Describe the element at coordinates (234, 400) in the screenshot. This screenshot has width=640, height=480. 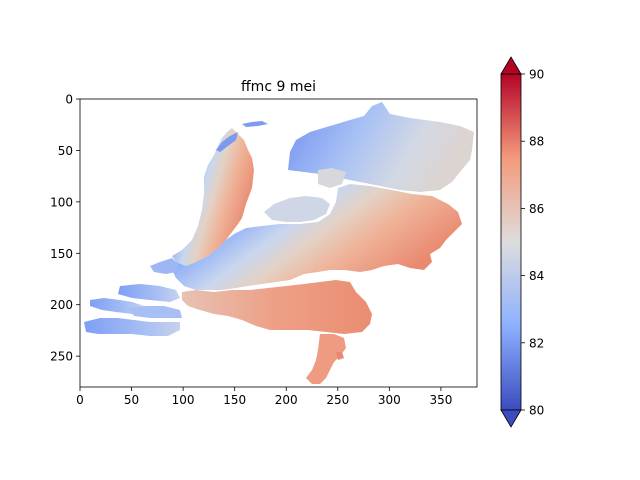
I see `x-tick-label: 150` at that location.